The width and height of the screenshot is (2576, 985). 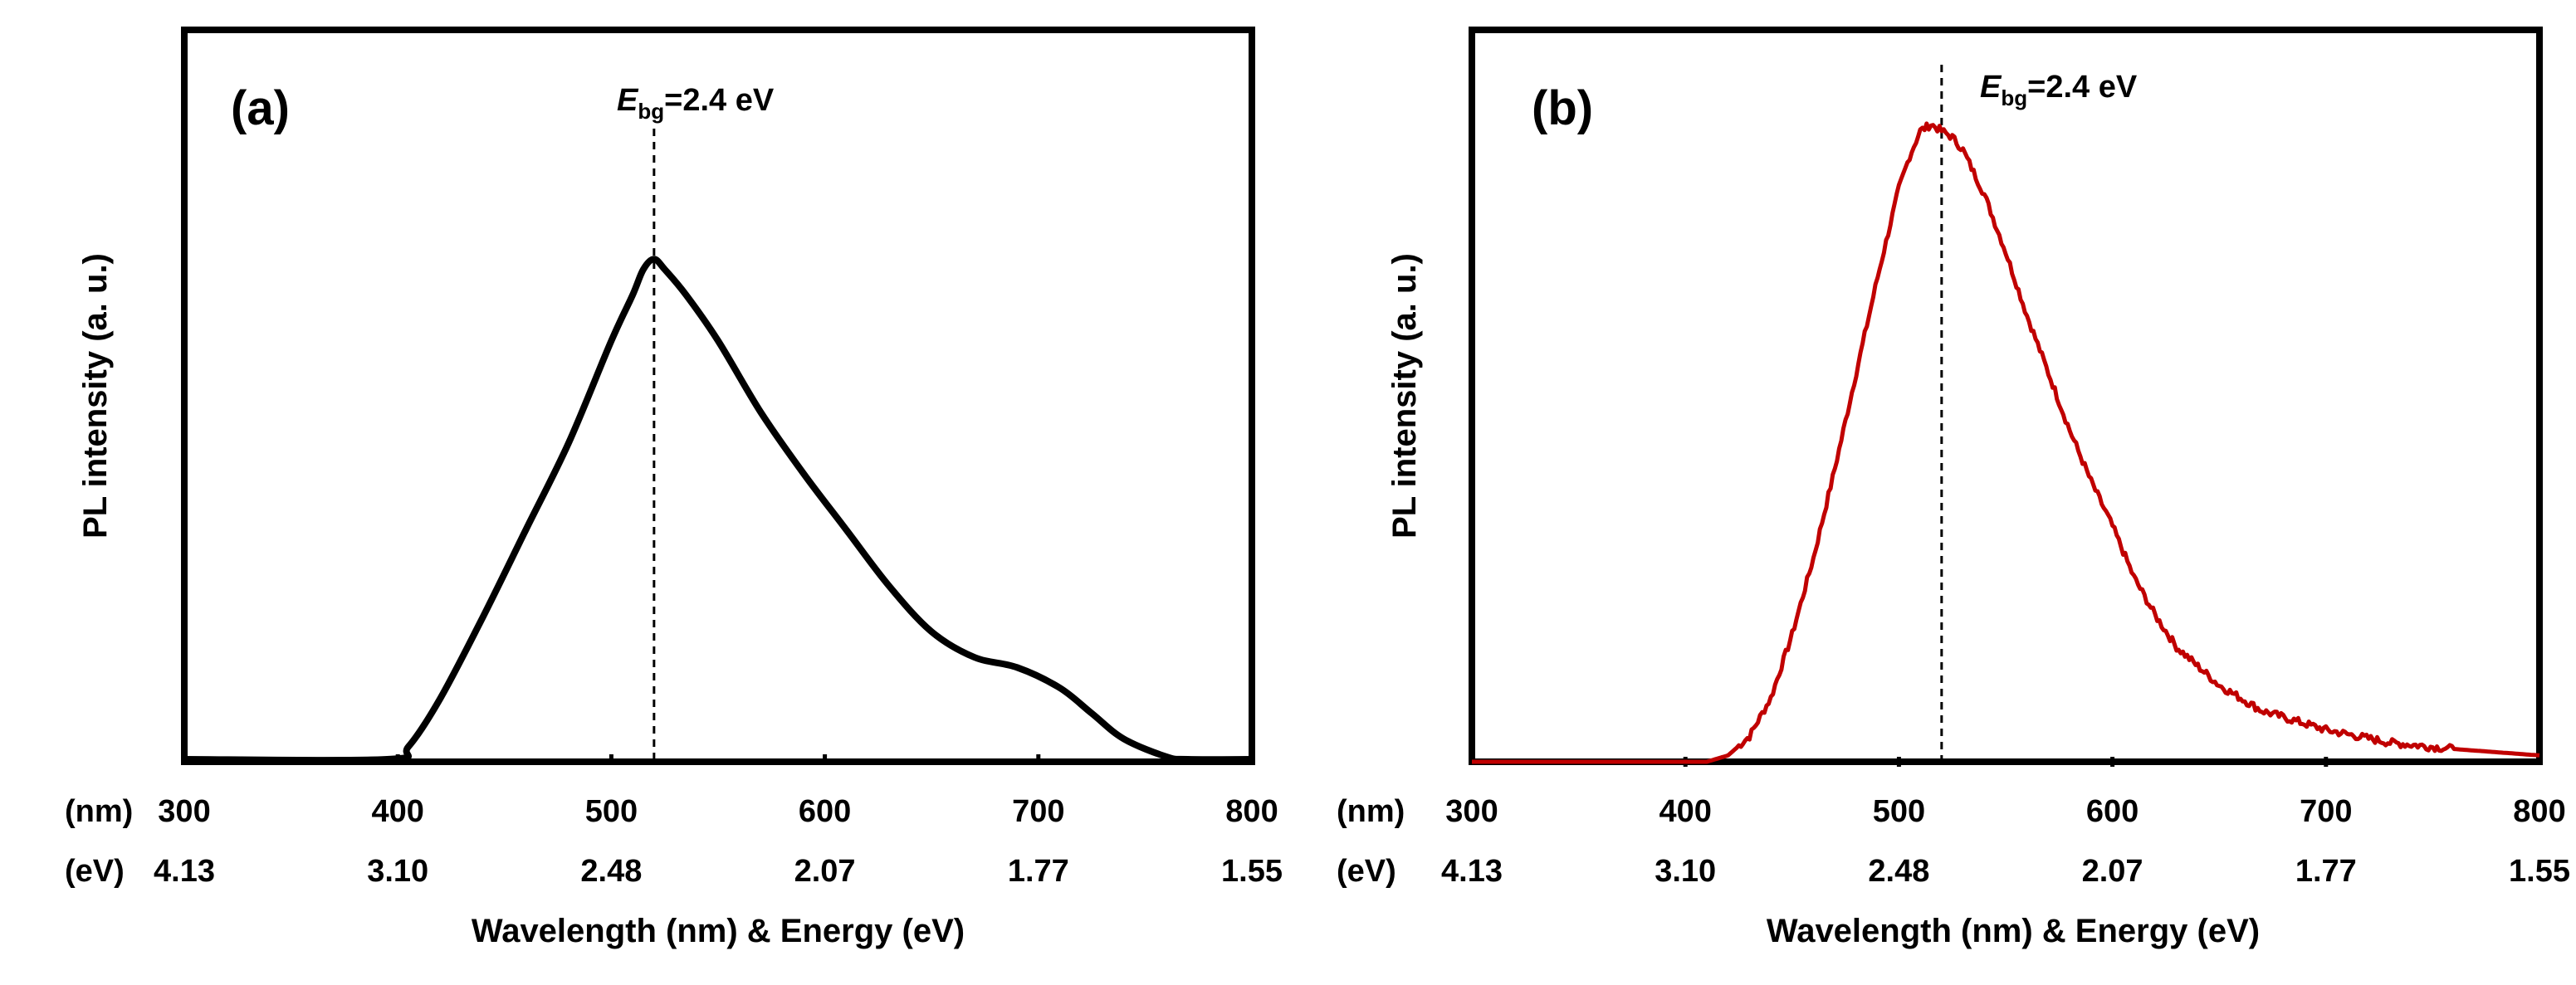 I want to click on x-tick-label-ev-b: 1.55, so click(x=2539, y=872).